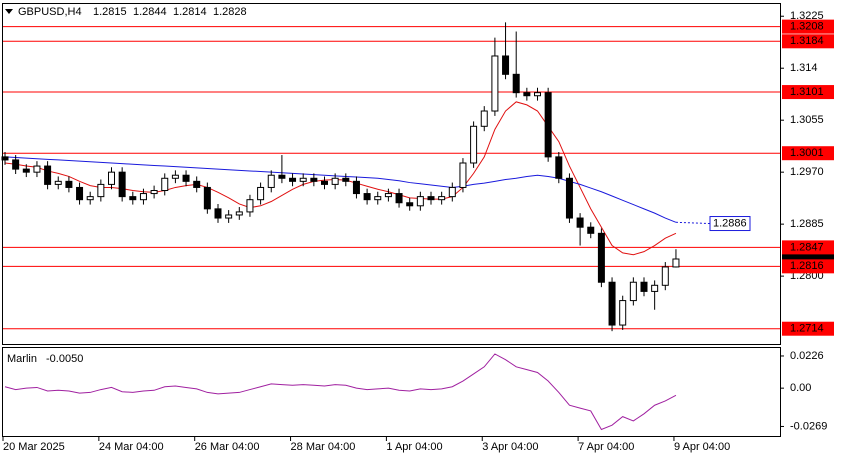  What do you see at coordinates (800, 388) in the screenshot?
I see `y-tick-label: 0.00` at bounding box center [800, 388].